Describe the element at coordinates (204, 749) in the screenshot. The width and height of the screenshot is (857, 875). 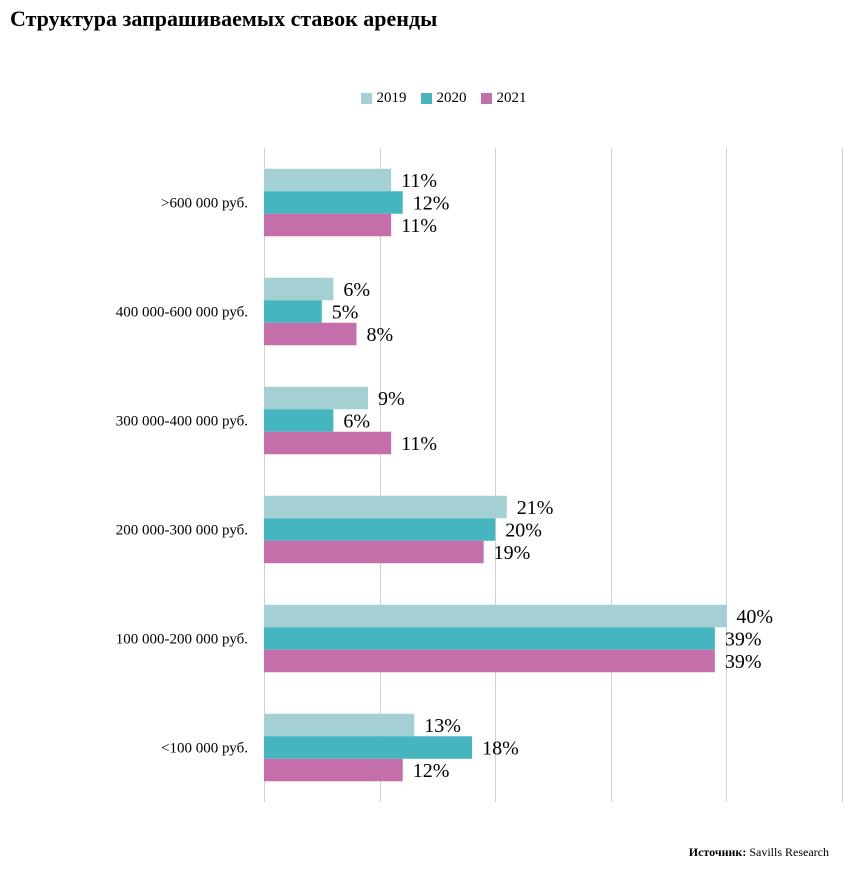
I see `category-label: <100 000 руб.` at that location.